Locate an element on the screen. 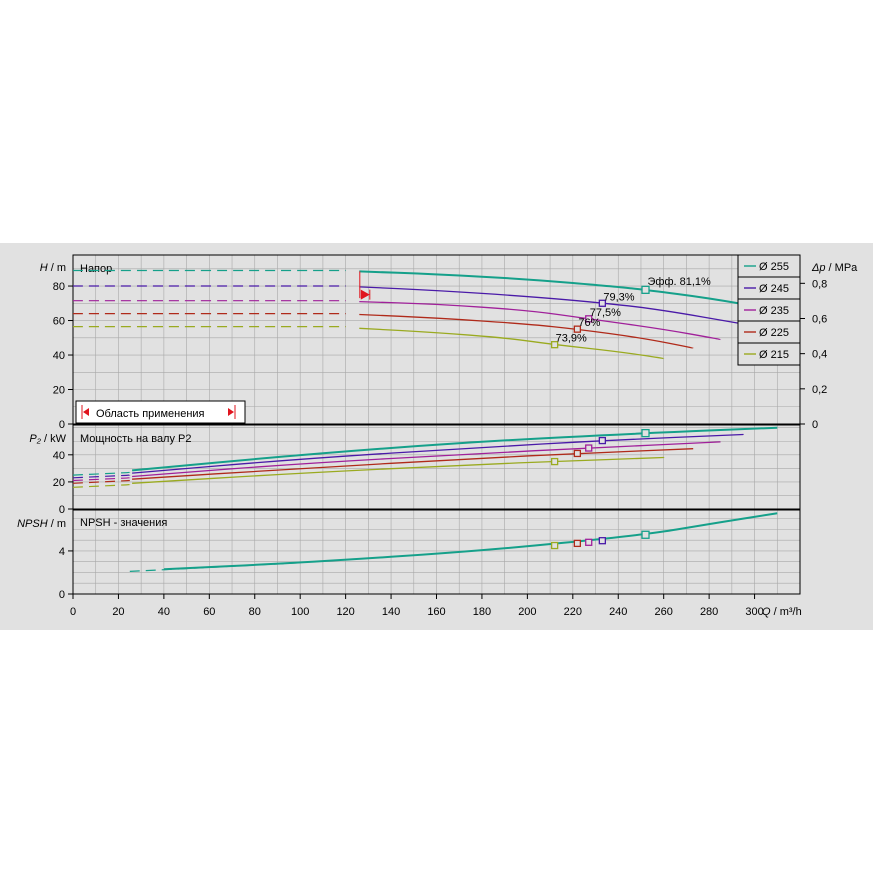 This screenshot has height=873, width=873. power-panel-title: Мощность на валу P2 is located at coordinates (136, 439).